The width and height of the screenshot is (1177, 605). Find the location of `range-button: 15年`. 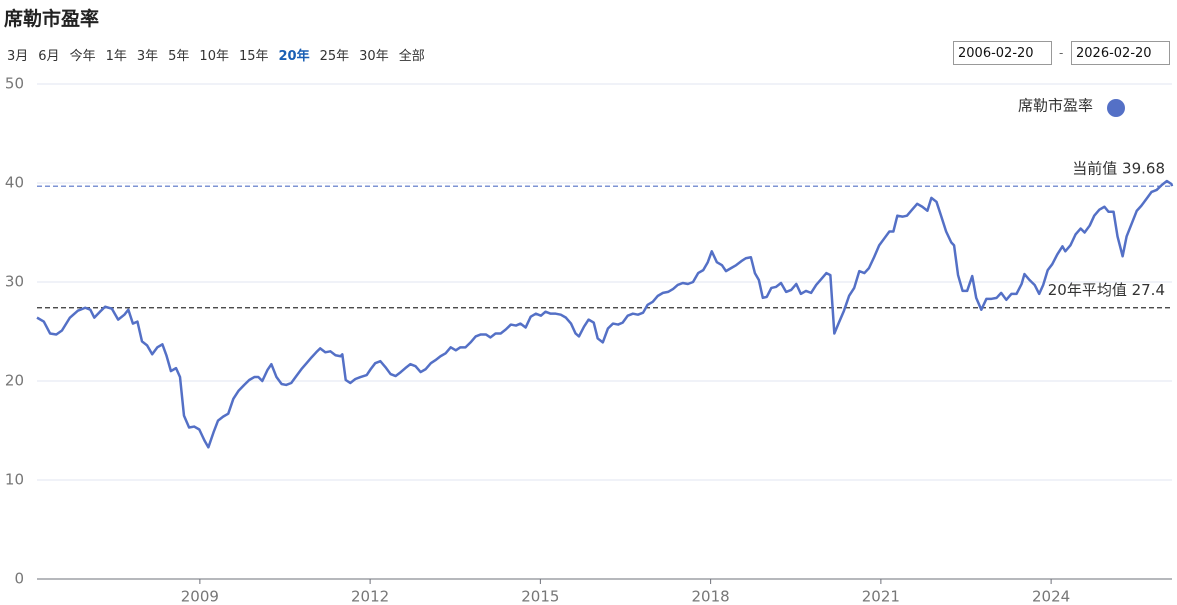

range-button: 15年 is located at coordinates (253, 56).